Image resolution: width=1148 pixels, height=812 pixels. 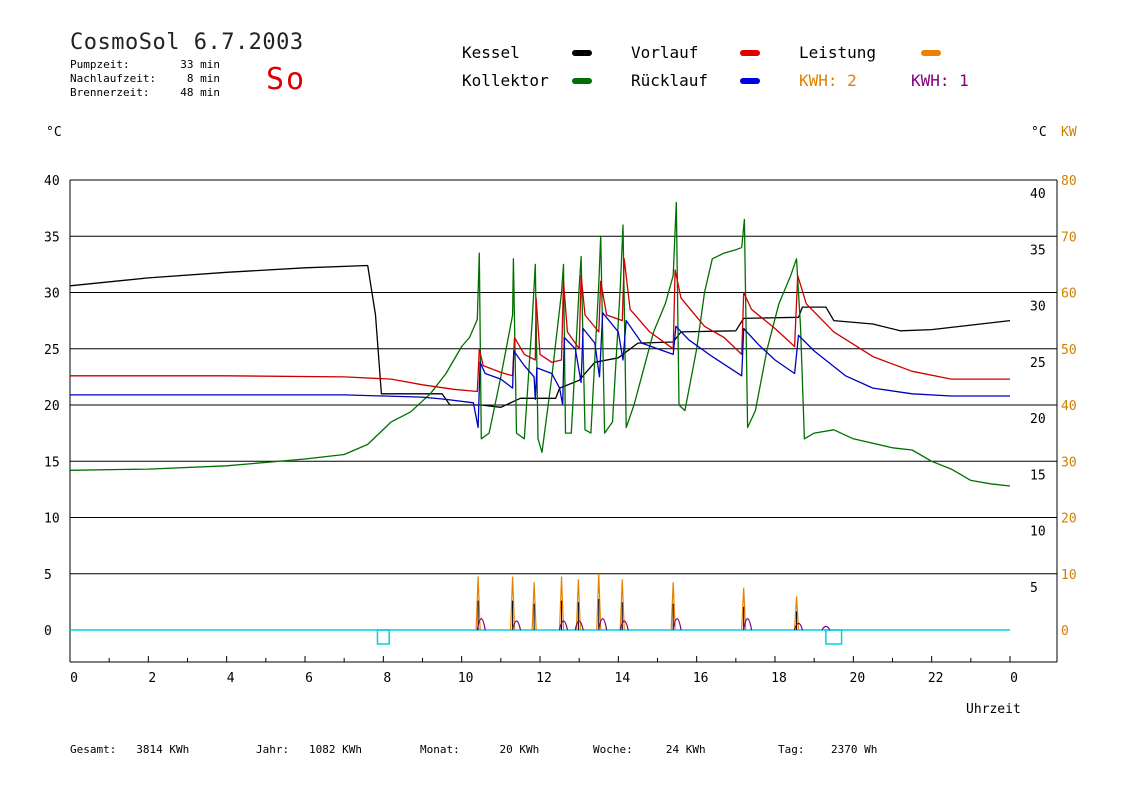 I want to click on y2-tick-label: 50, so click(x=1069, y=350).